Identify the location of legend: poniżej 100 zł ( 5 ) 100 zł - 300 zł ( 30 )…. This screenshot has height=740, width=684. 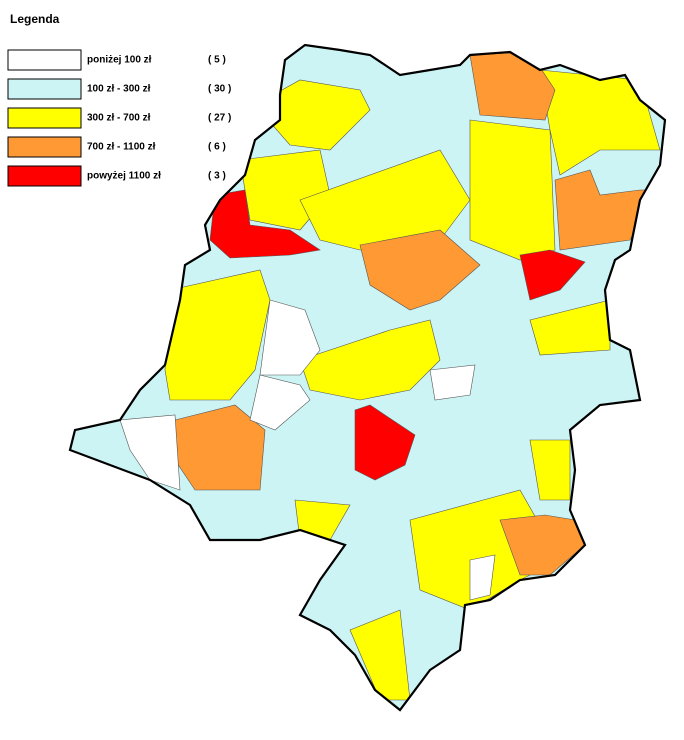
(119, 118).